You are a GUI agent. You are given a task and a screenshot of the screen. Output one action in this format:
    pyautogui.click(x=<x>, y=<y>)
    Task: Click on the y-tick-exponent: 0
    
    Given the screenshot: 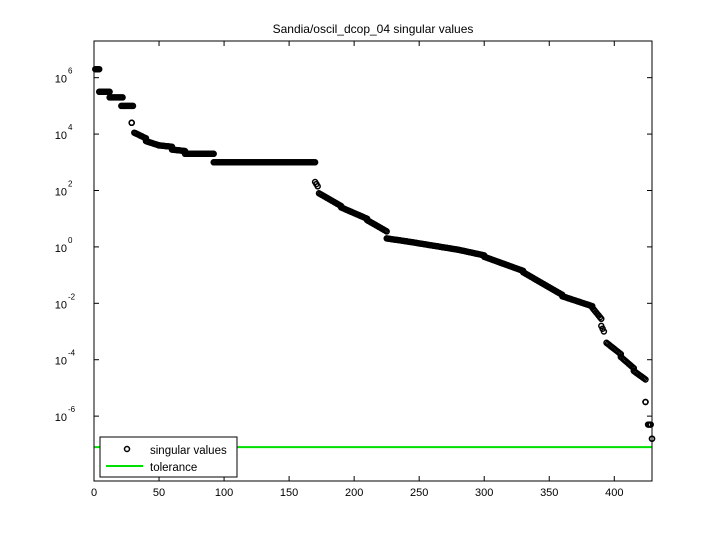 What is the action you would take?
    pyautogui.click(x=70, y=240)
    